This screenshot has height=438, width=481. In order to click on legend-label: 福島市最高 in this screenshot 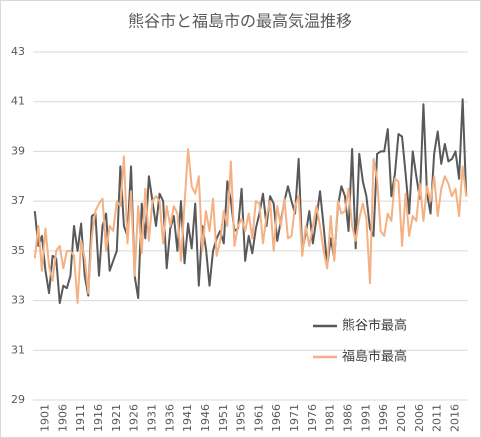, I will do `click(374, 357)`.